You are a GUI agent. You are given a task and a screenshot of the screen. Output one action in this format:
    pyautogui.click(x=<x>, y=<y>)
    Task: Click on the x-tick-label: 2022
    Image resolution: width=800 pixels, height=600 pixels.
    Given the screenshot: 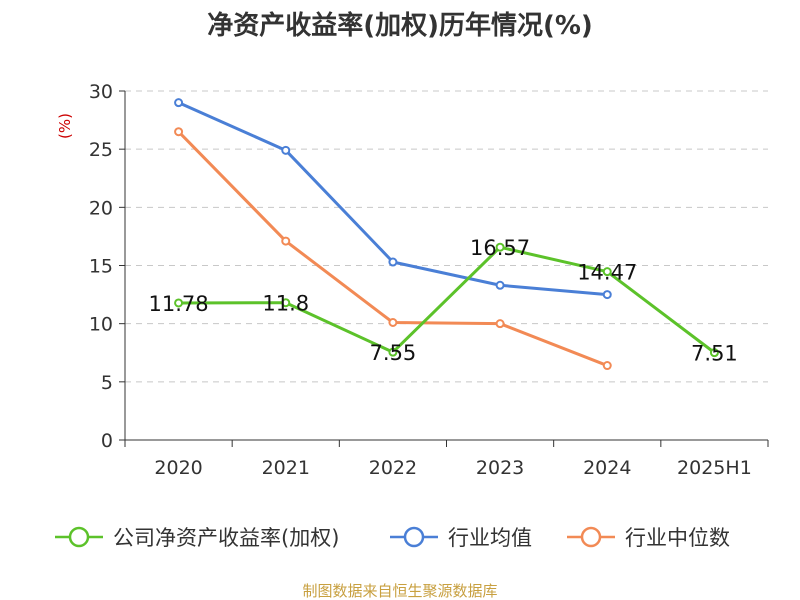 What is the action you would take?
    pyautogui.click(x=393, y=468)
    